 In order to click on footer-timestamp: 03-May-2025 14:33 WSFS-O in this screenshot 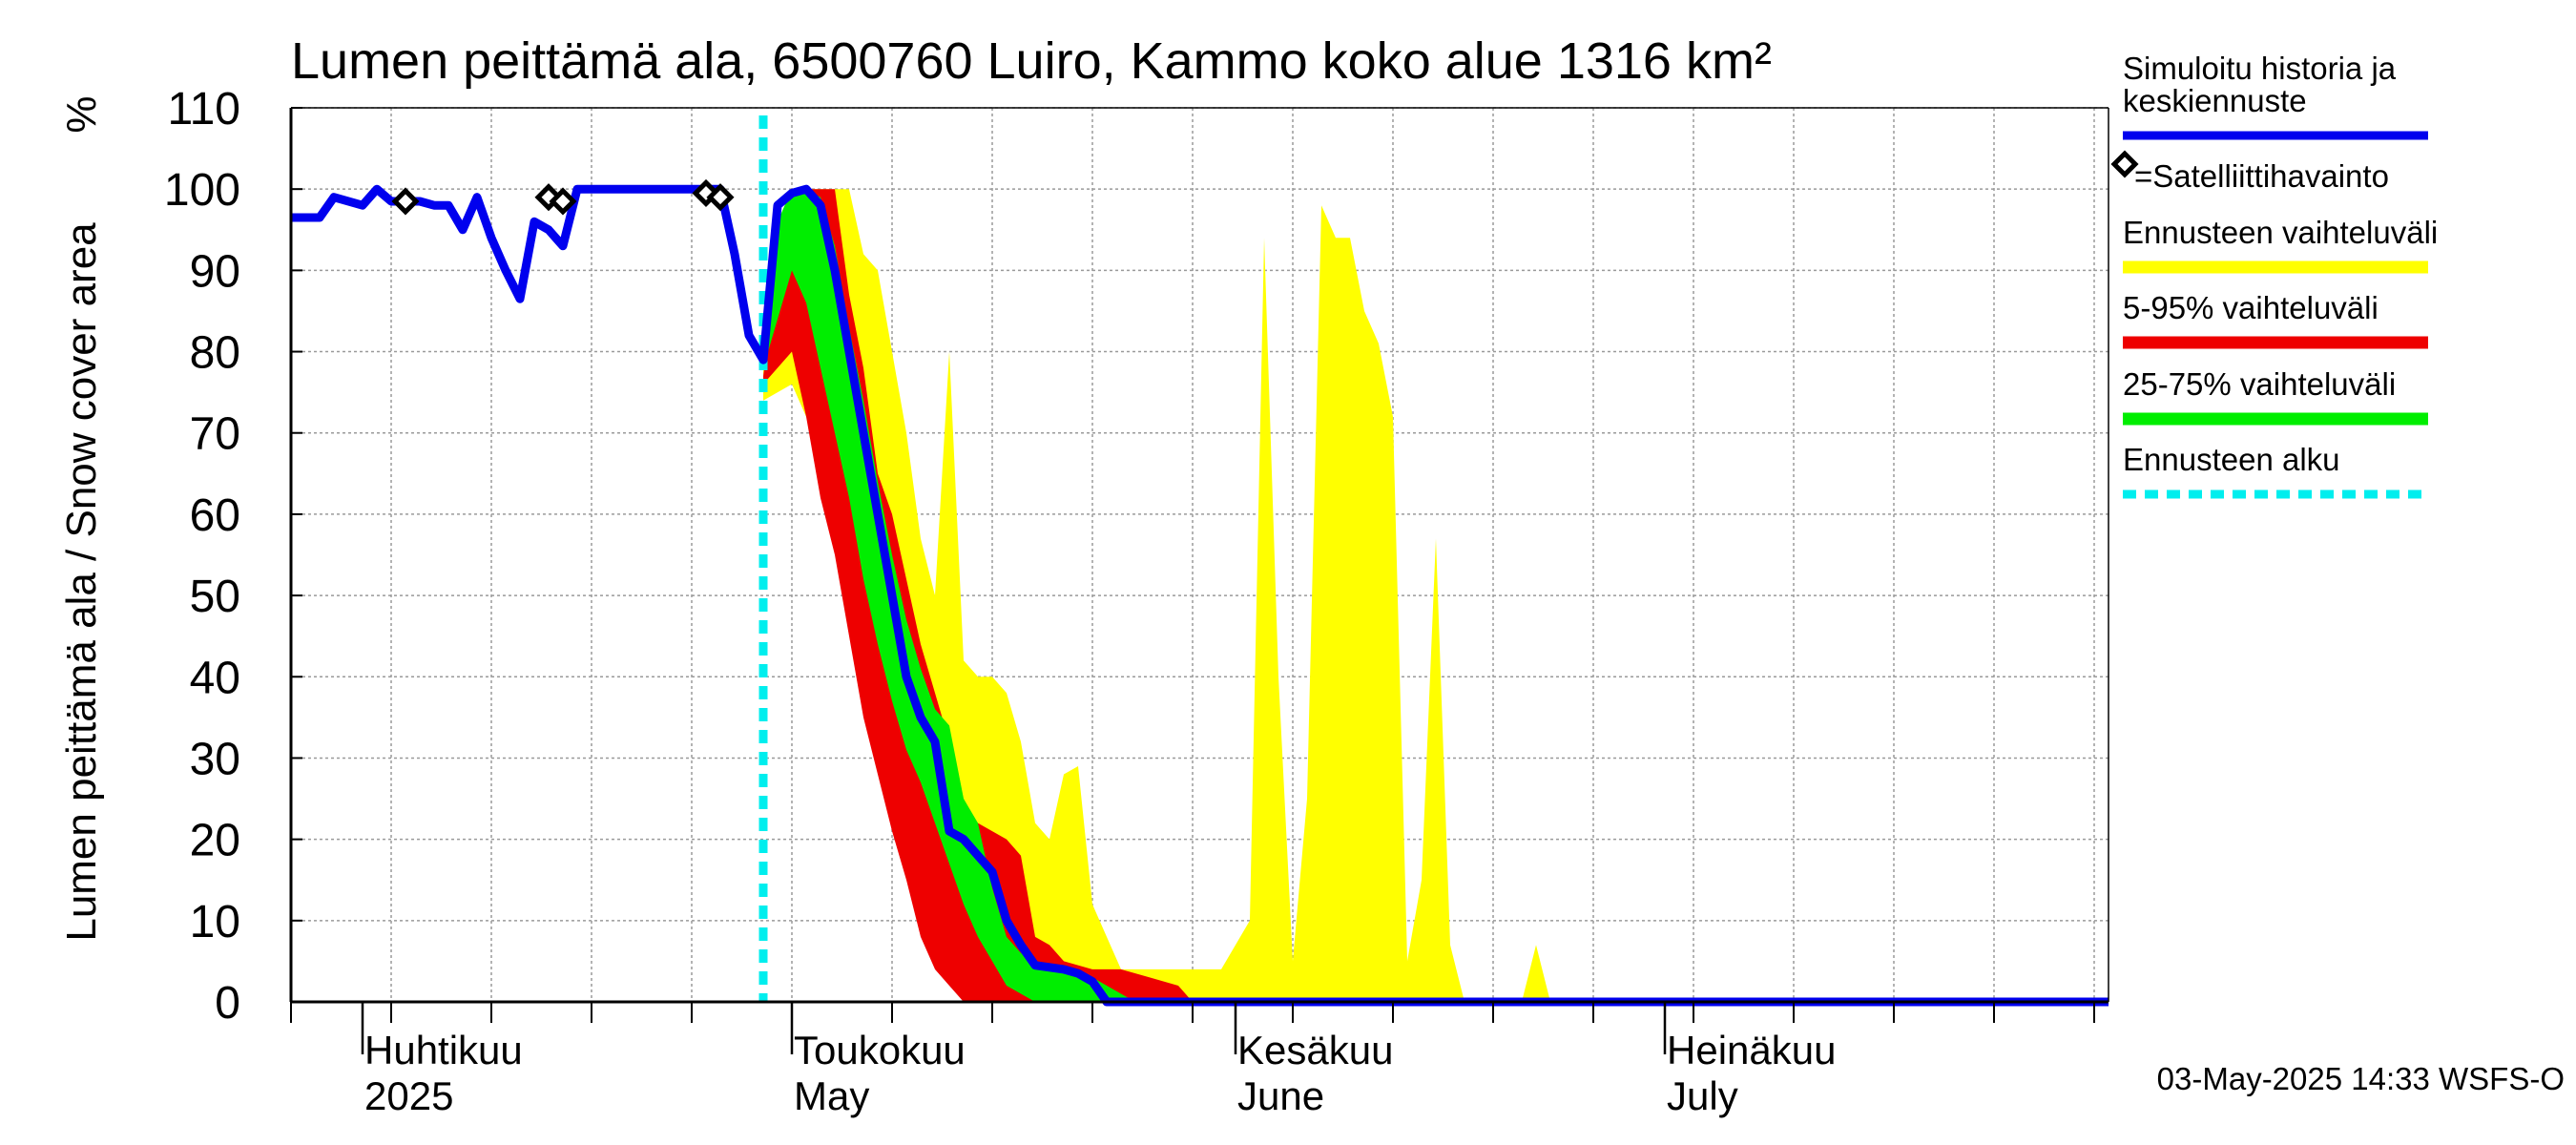, I will do `click(2361, 1078)`.